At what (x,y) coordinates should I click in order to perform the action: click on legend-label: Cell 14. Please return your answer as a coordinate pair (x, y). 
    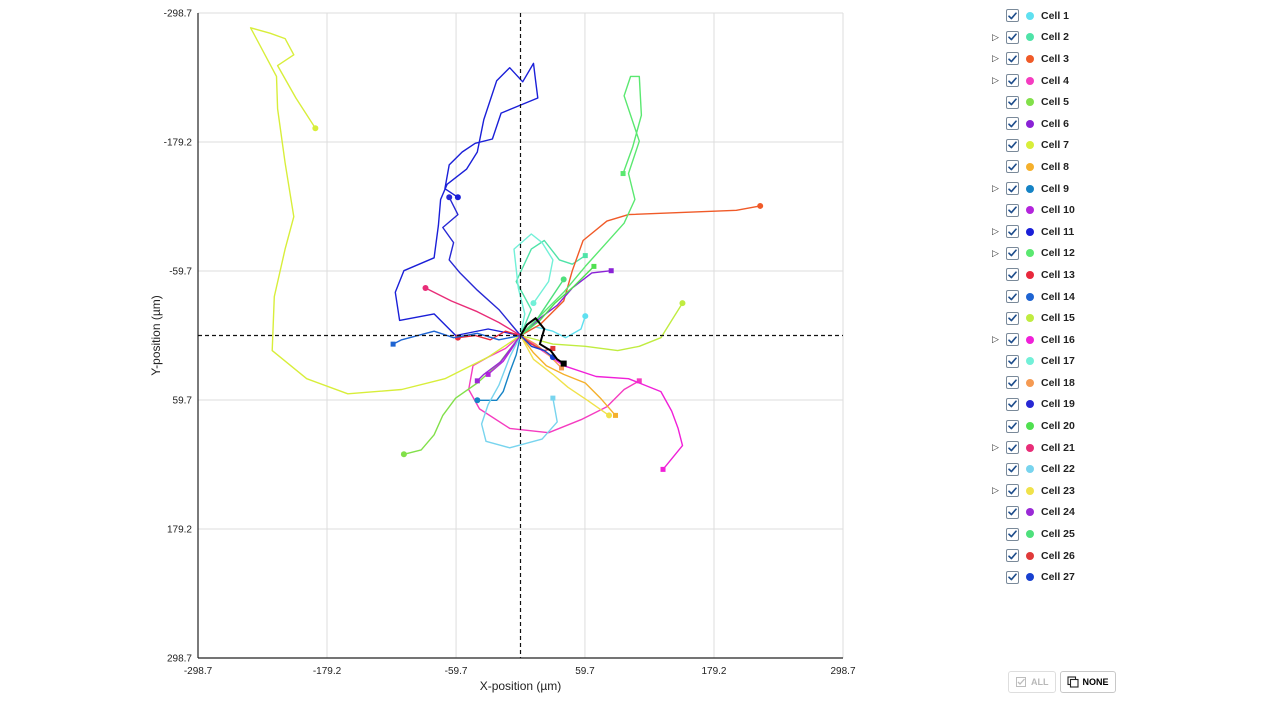
    Looking at the image, I should click on (1058, 296).